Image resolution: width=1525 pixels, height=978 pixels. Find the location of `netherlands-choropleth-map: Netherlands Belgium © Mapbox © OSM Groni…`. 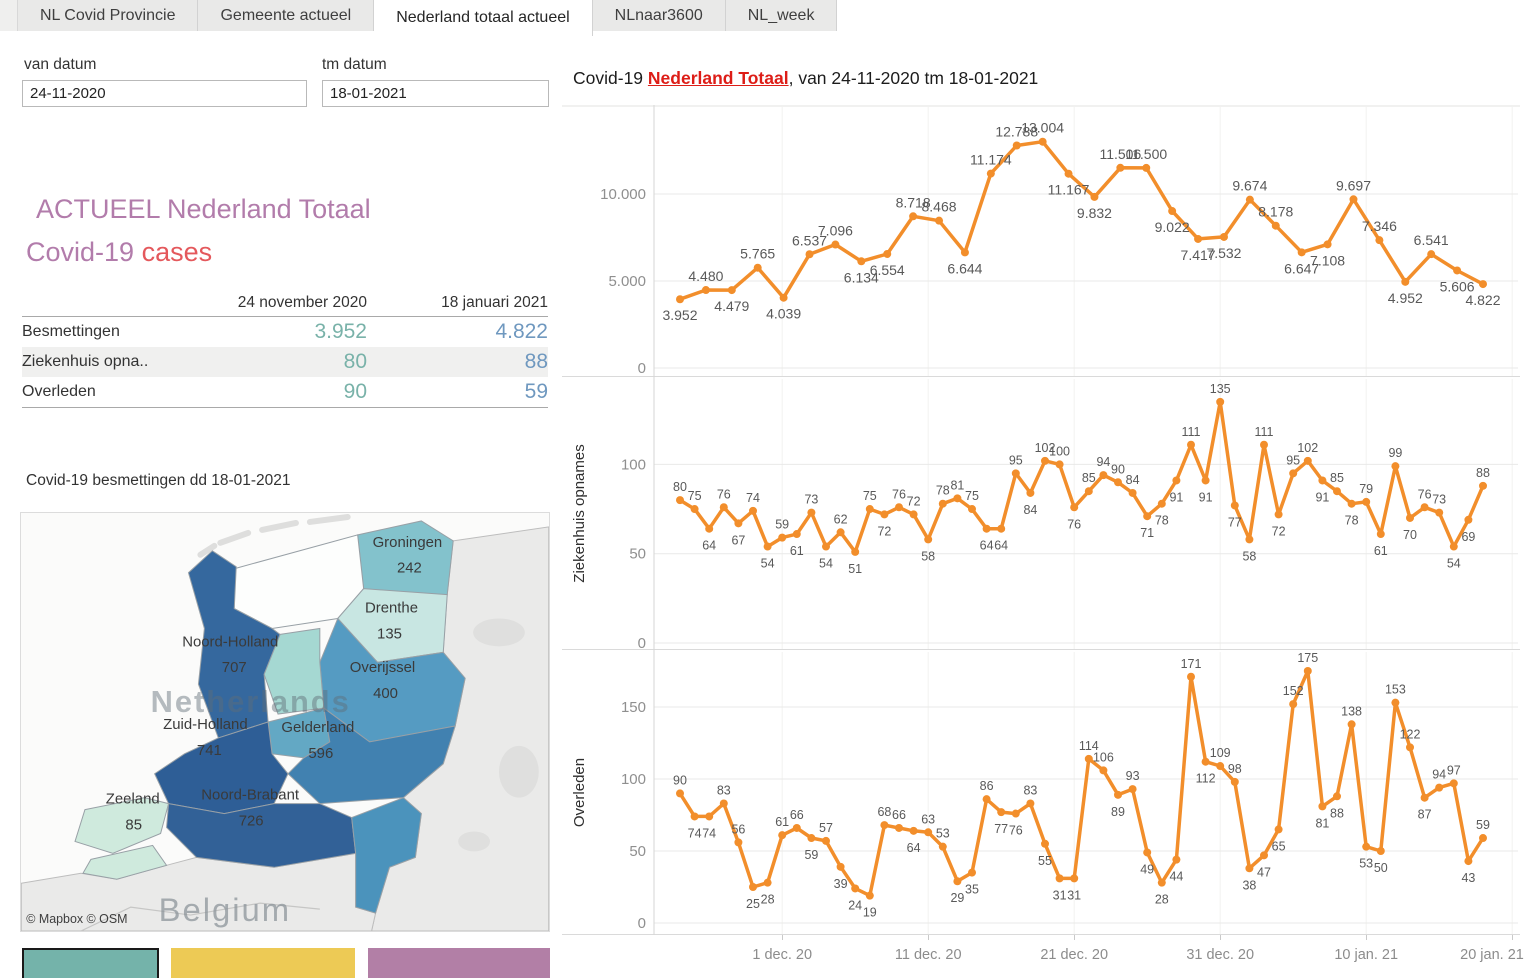

netherlands-choropleth-map: Netherlands Belgium © Mapbox © OSM Groni… is located at coordinates (285, 722).